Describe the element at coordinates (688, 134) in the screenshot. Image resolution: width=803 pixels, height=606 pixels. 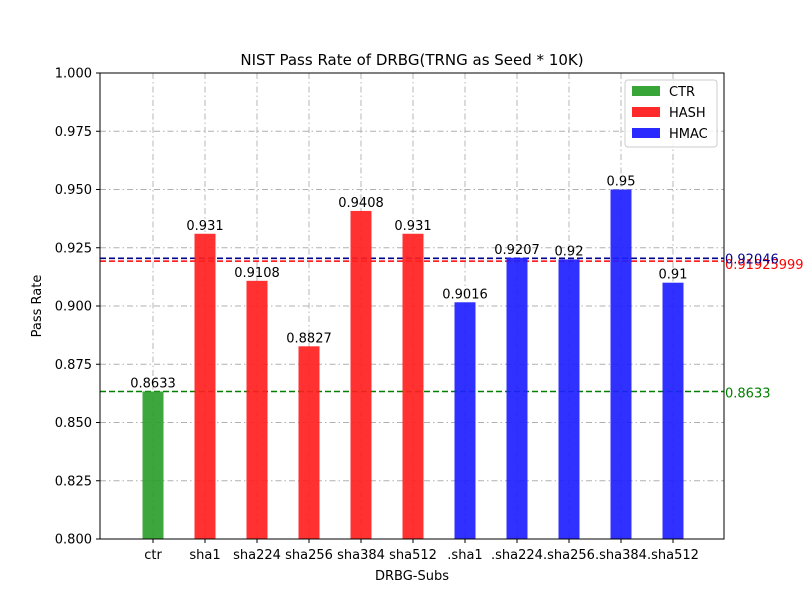
I see `legend-label-hmac: HMAC` at that location.